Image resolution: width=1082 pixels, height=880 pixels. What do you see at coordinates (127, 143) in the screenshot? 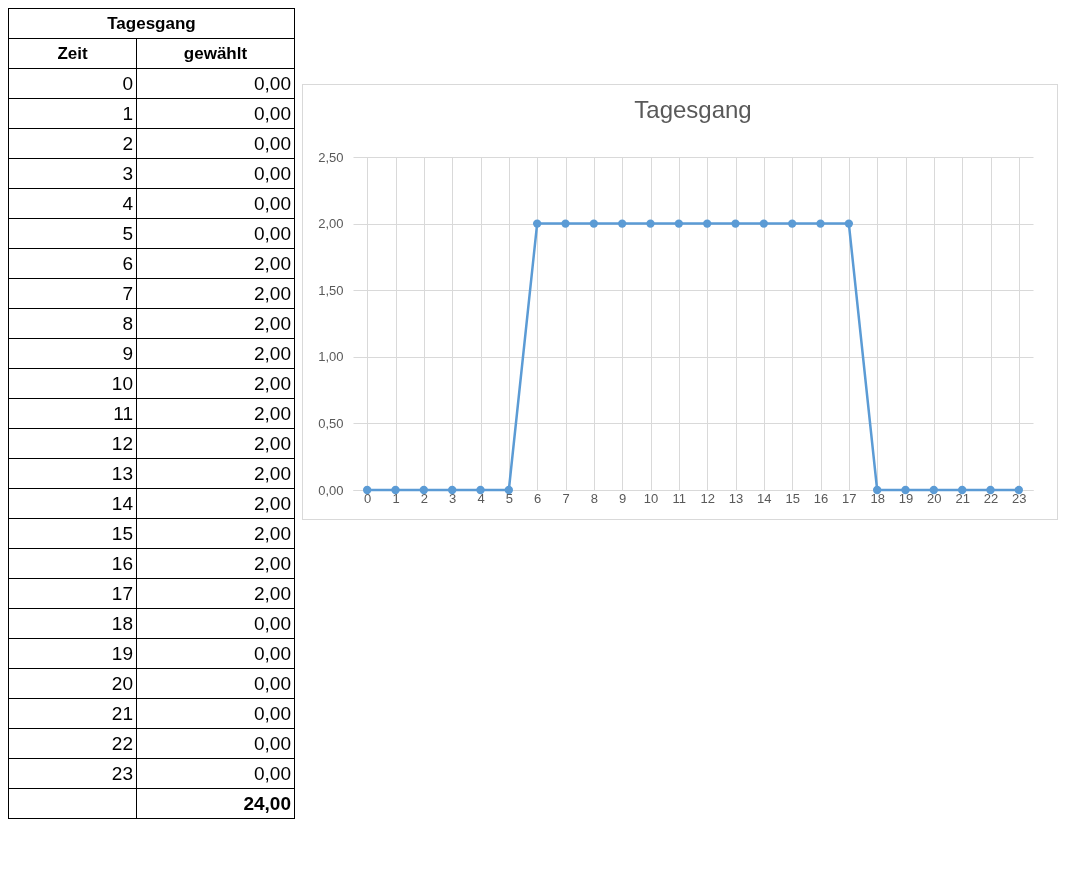
I see `category-label: 2` at bounding box center [127, 143].